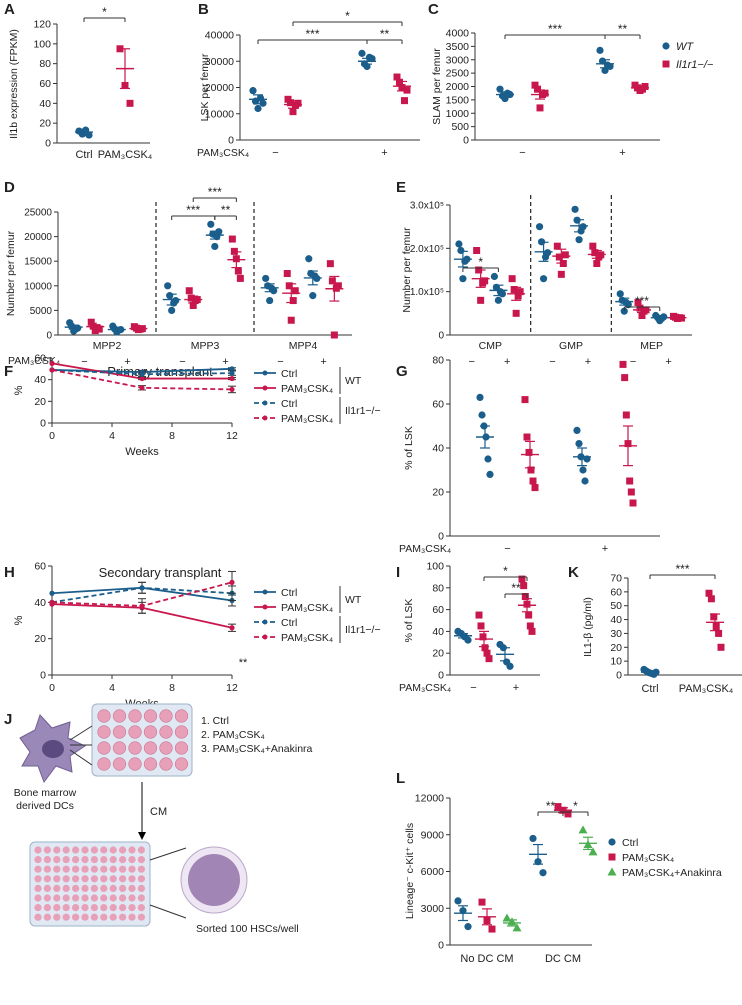 The height and width of the screenshot is (1005, 742). I want to click on y-tick-label: 80, so click(438, 361).